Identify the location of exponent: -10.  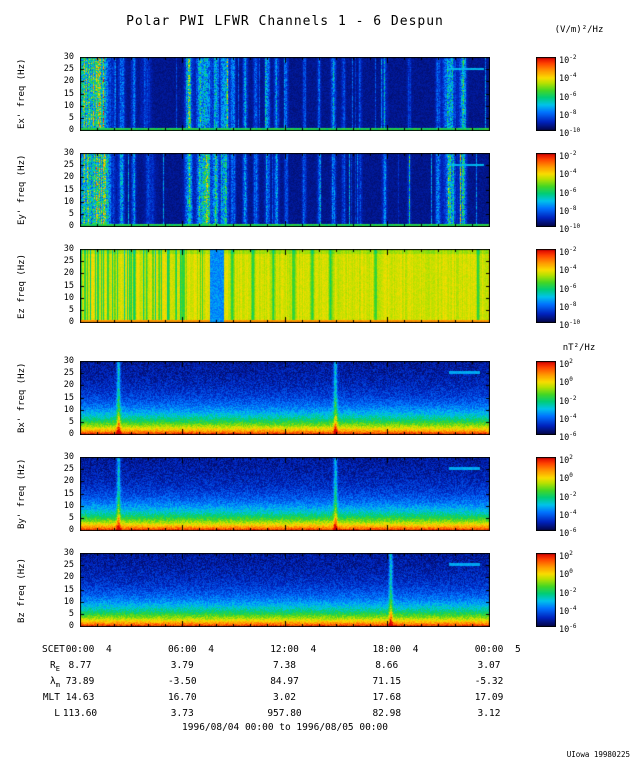
(575, 322).